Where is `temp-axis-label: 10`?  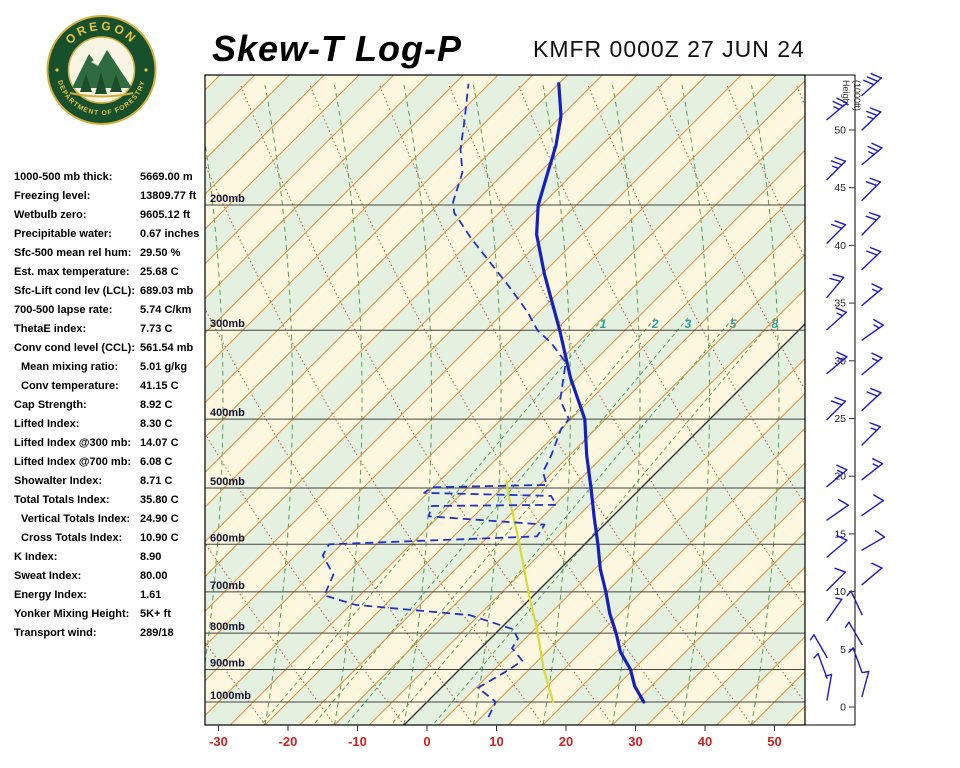 temp-axis-label: 10 is located at coordinates (496, 741).